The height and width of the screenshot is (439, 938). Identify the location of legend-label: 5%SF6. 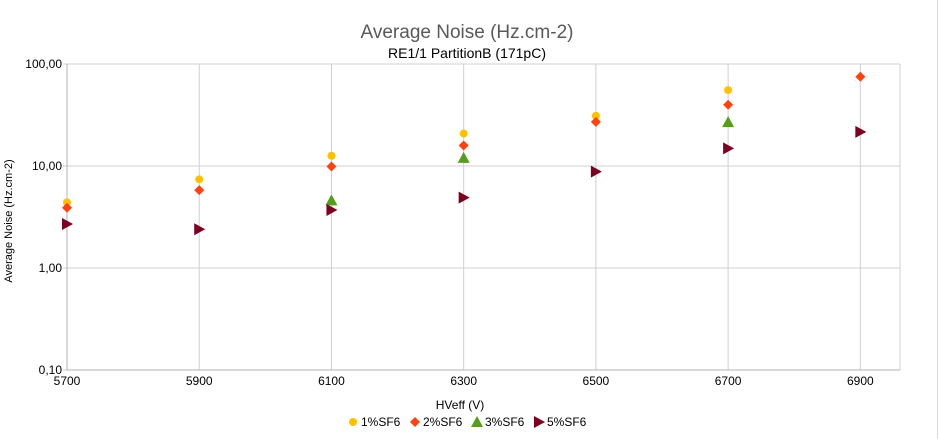
(567, 422).